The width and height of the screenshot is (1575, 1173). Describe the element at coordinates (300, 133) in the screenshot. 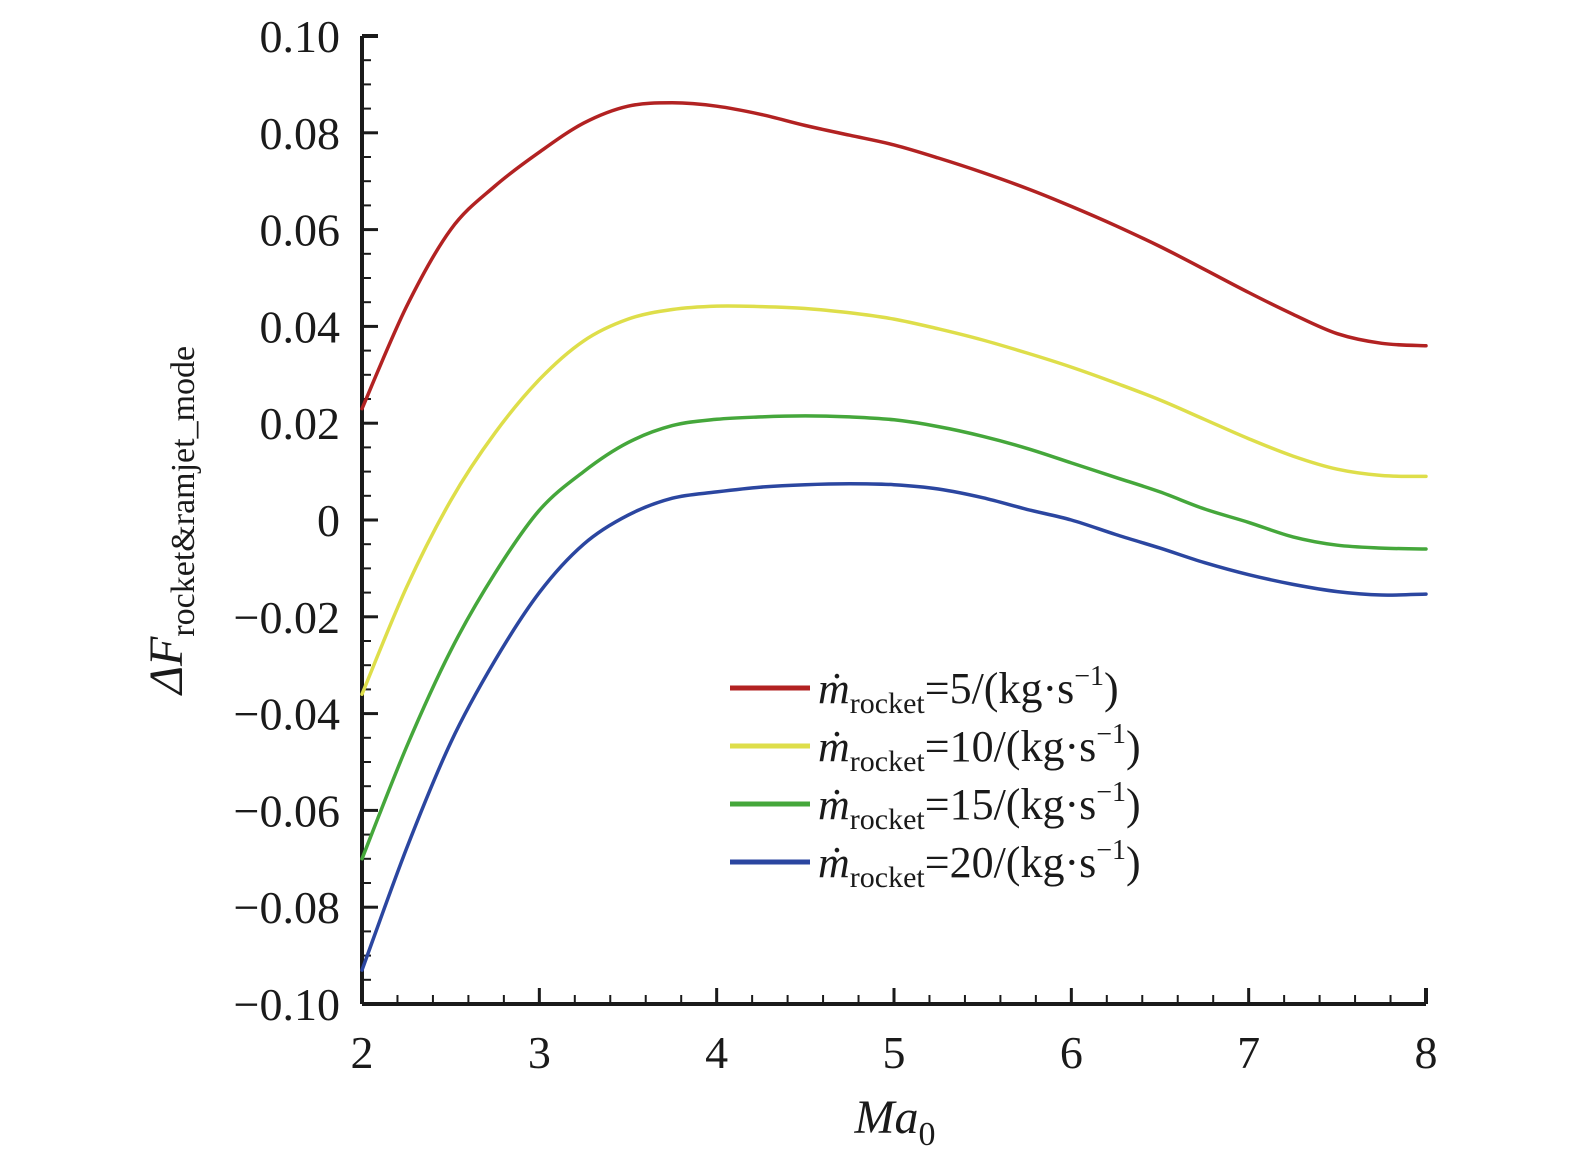

I see `y-tick-label: 0.08` at that location.